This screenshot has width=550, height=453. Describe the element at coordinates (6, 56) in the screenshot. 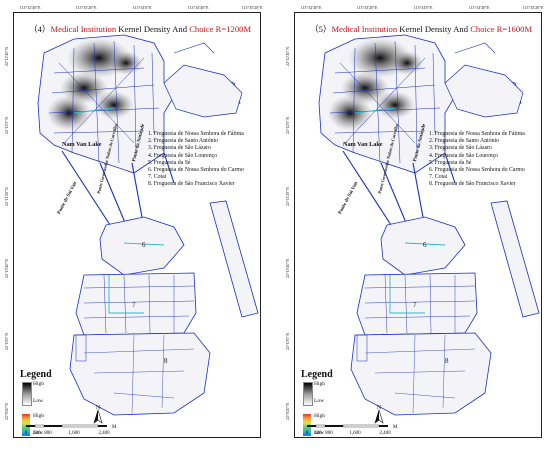

I see `latitude-label: 22°12'40"N` at that location.